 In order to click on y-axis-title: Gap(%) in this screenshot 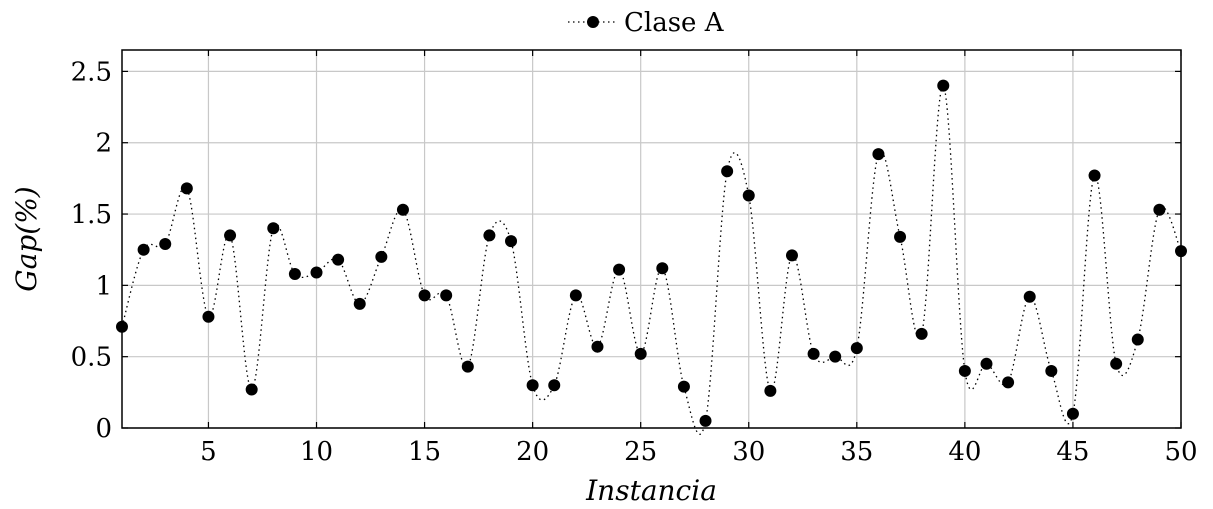, I will do `click(26, 238)`.